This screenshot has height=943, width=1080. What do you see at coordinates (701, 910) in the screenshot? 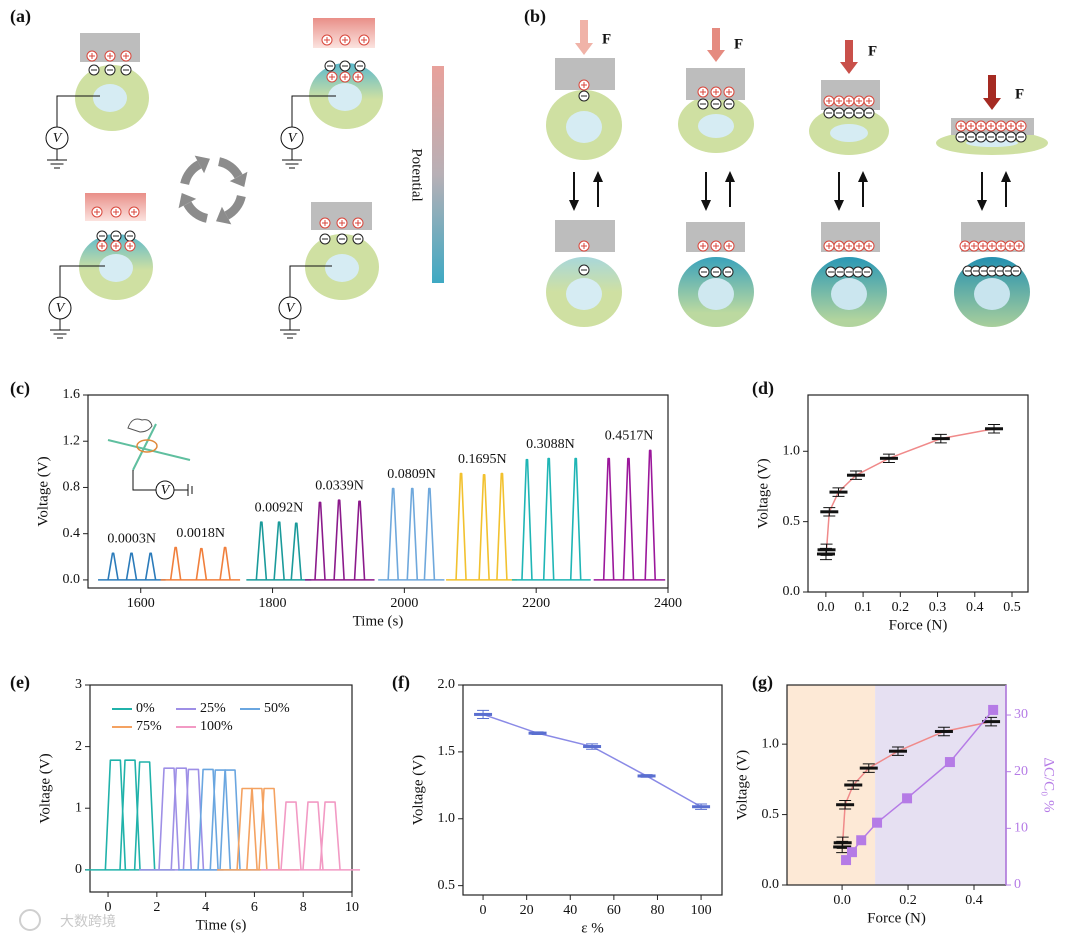
I see `x-tick-label: 100` at bounding box center [701, 910].